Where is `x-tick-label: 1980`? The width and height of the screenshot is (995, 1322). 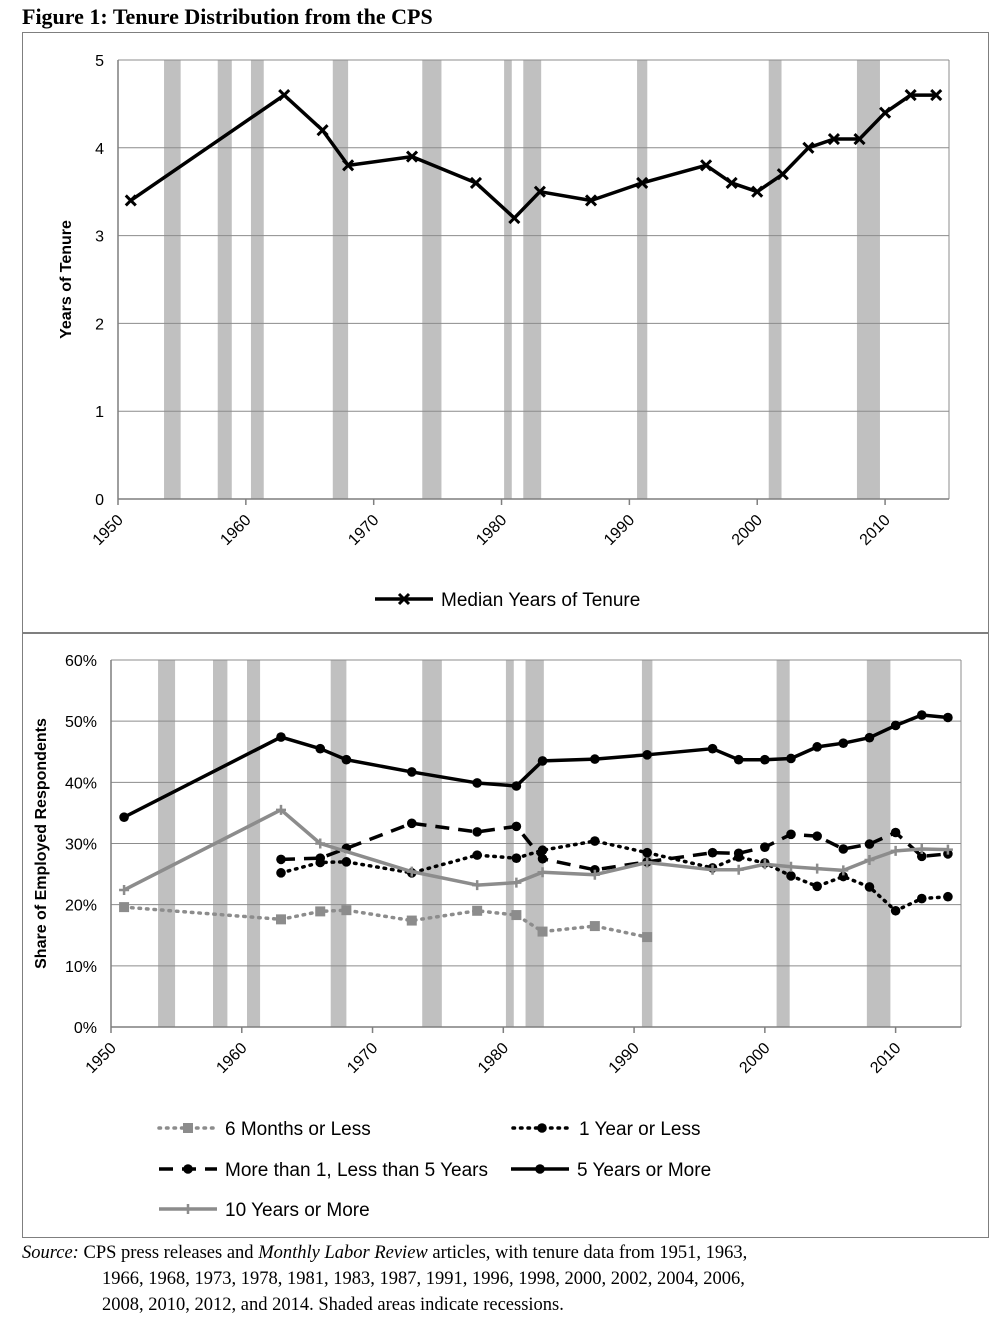
x-tick-label: 1980 is located at coordinates (493, 1058).